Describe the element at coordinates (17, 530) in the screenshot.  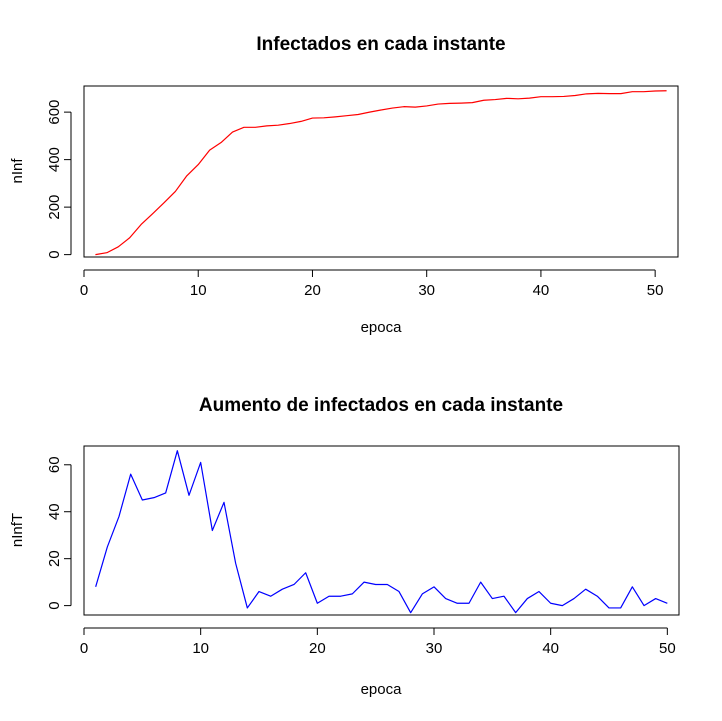
I see `y-axis-label: nInfT` at that location.